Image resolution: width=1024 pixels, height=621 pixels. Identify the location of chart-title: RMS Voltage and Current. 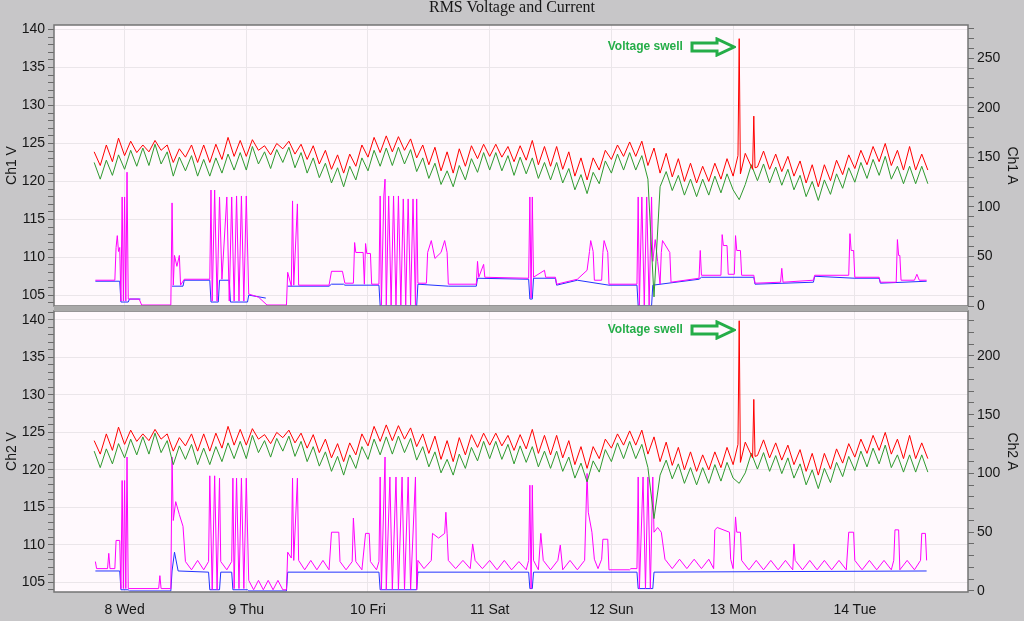
(512, 8).